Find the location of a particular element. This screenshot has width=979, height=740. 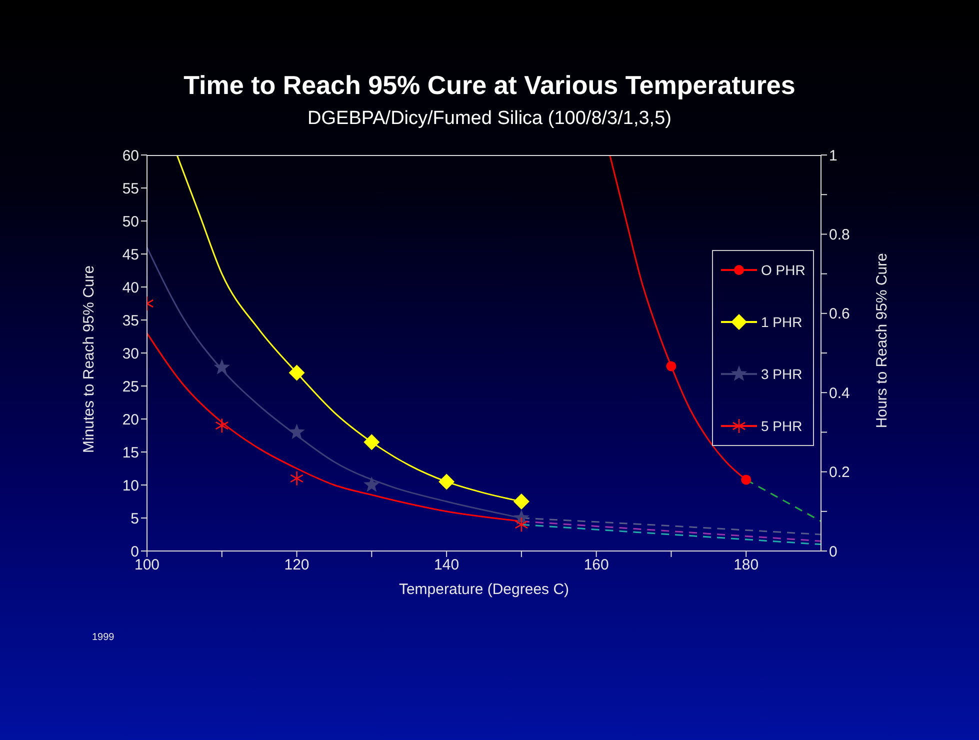

y2-tick-label: 0.4 is located at coordinates (839, 393).